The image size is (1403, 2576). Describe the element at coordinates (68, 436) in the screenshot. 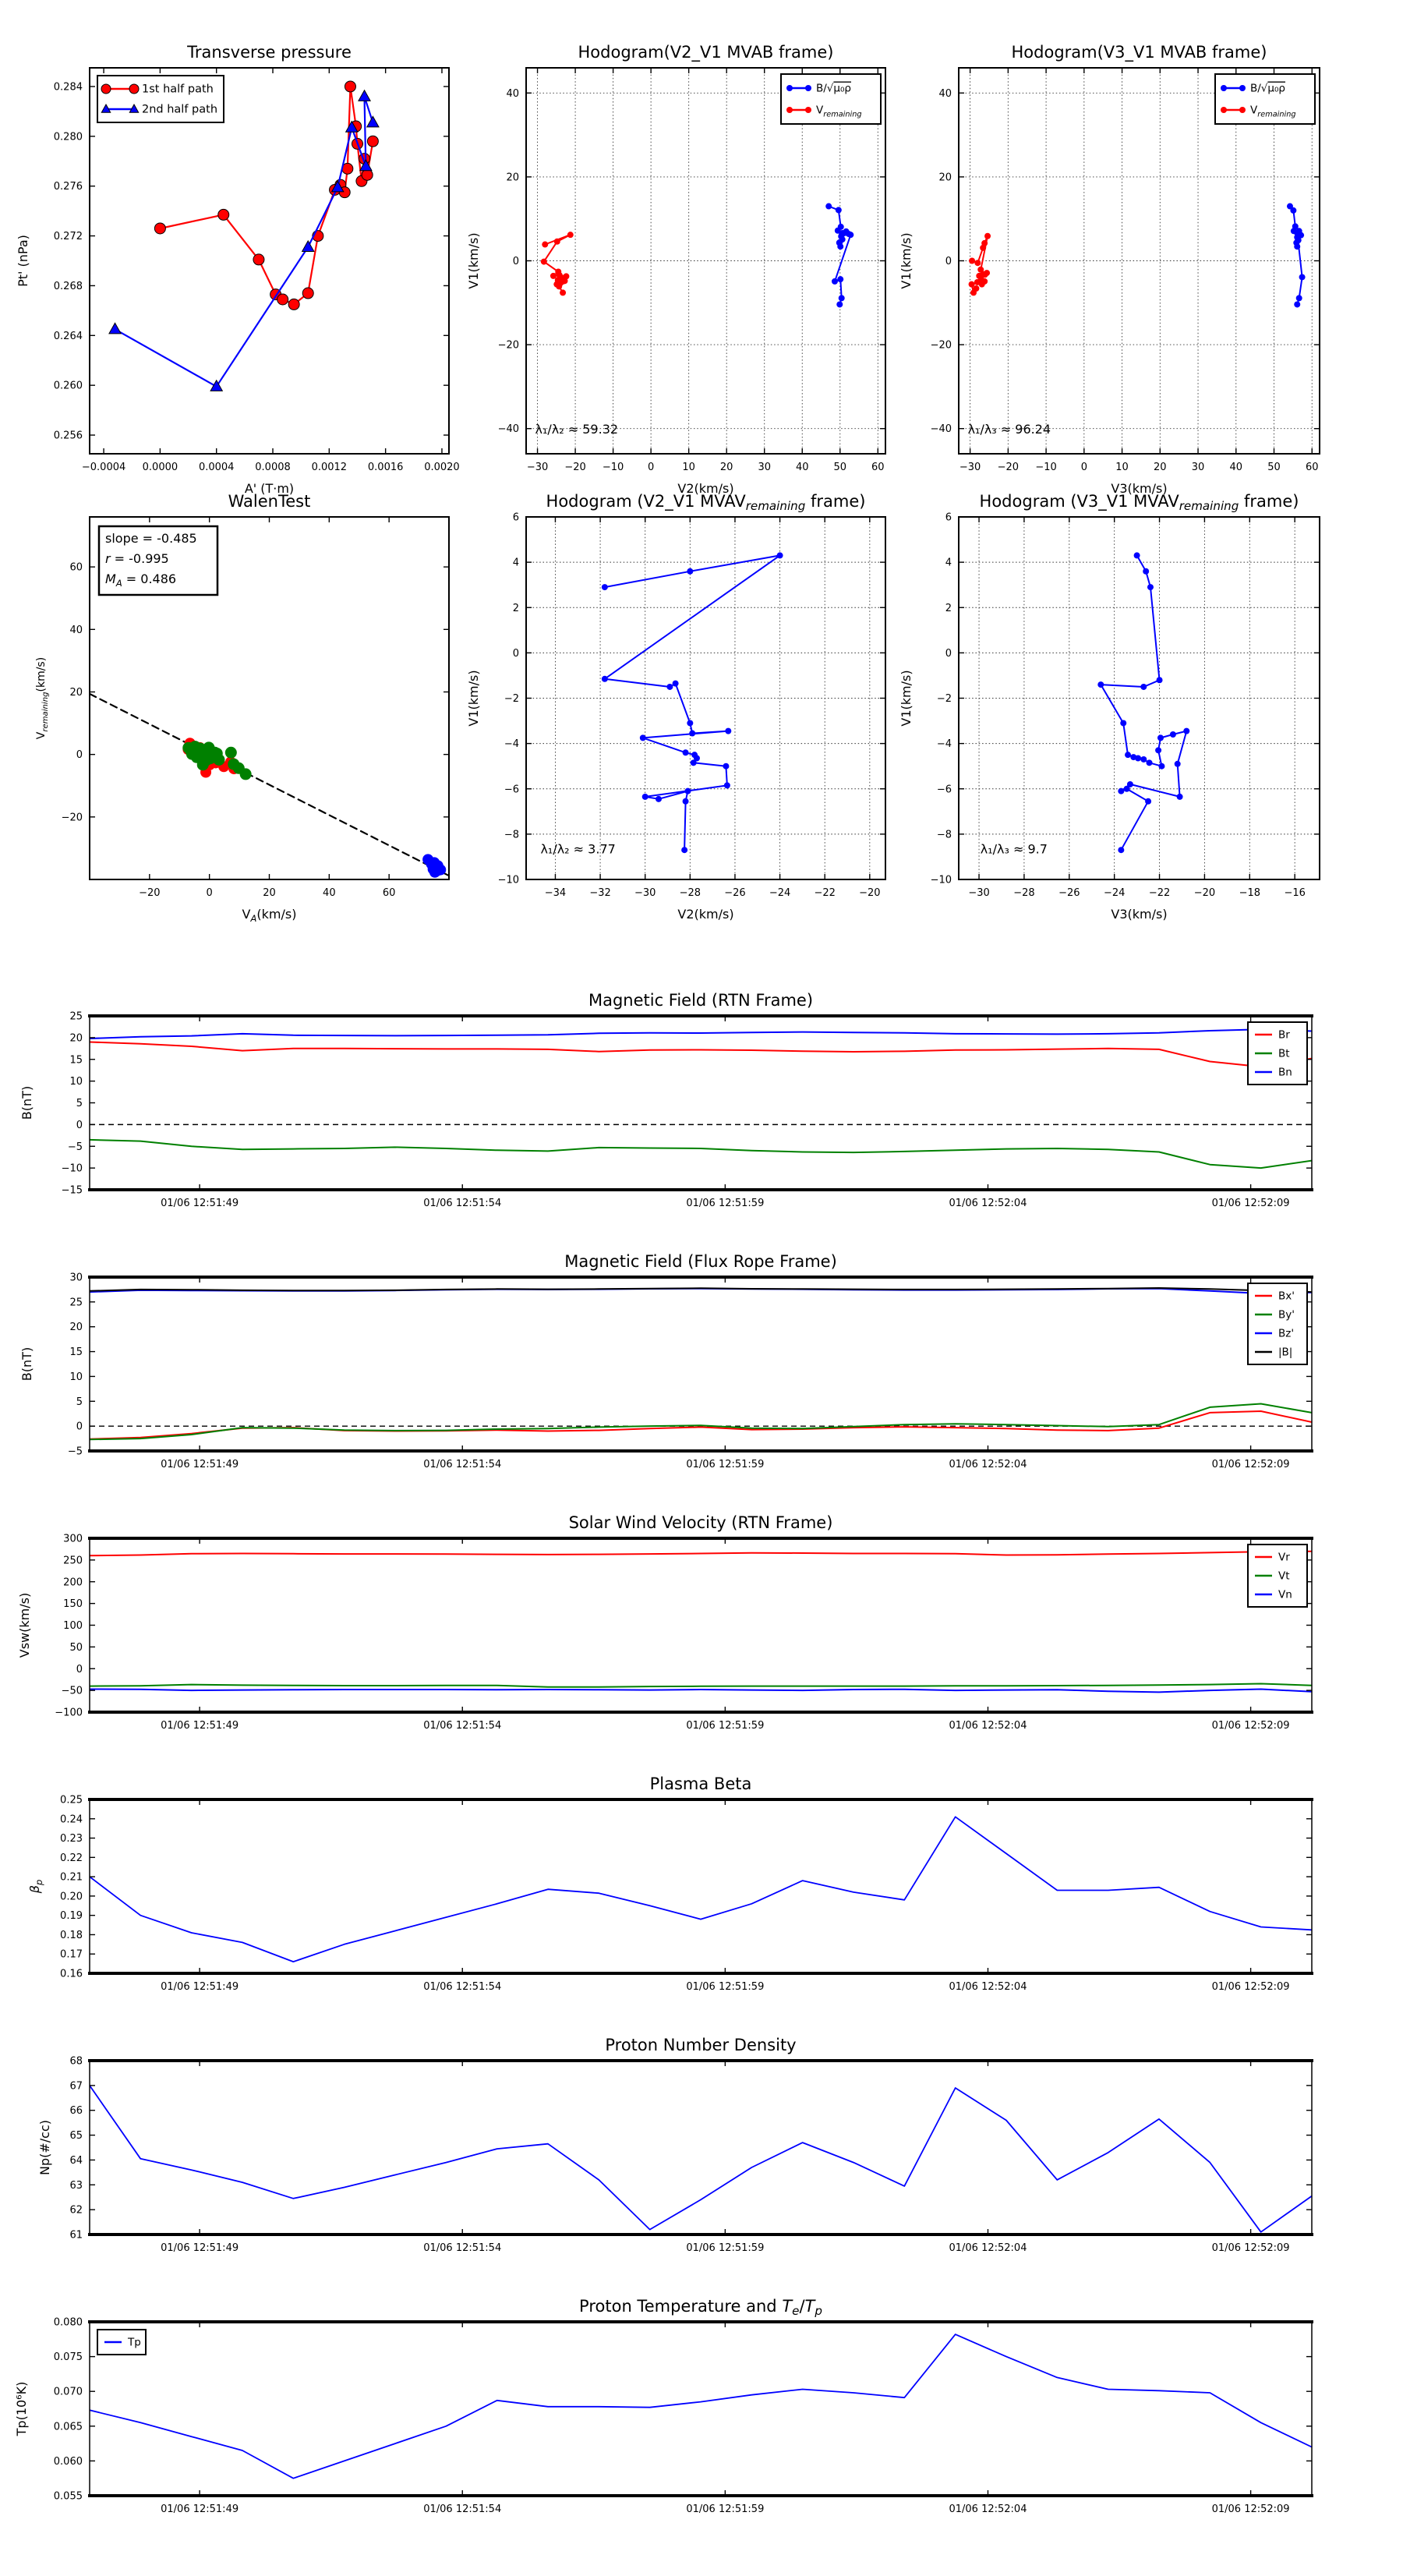

I see `svg-text: 0.256` at that location.